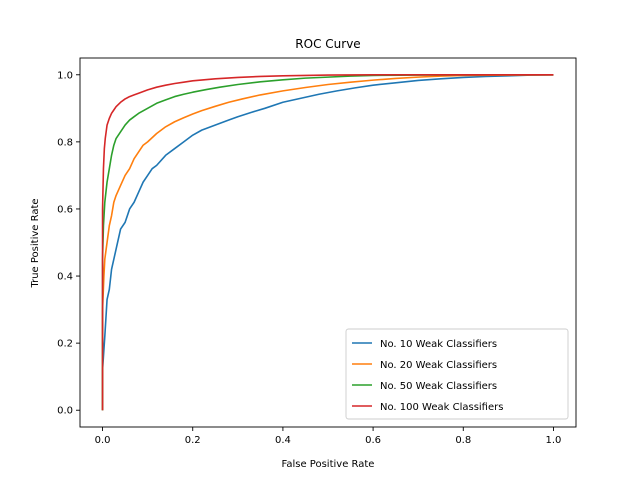 Image resolution: width=640 pixels, height=480 pixels. What do you see at coordinates (65, 209) in the screenshot?
I see `y-tick-label: 0.6` at bounding box center [65, 209].